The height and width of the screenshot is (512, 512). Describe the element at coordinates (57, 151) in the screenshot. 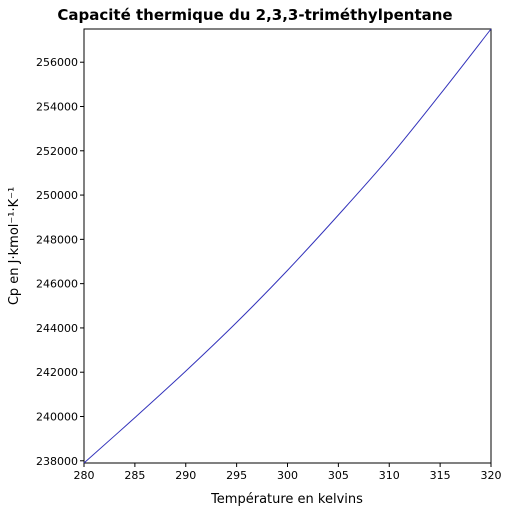

I see `y-tick-label: 252000` at that location.